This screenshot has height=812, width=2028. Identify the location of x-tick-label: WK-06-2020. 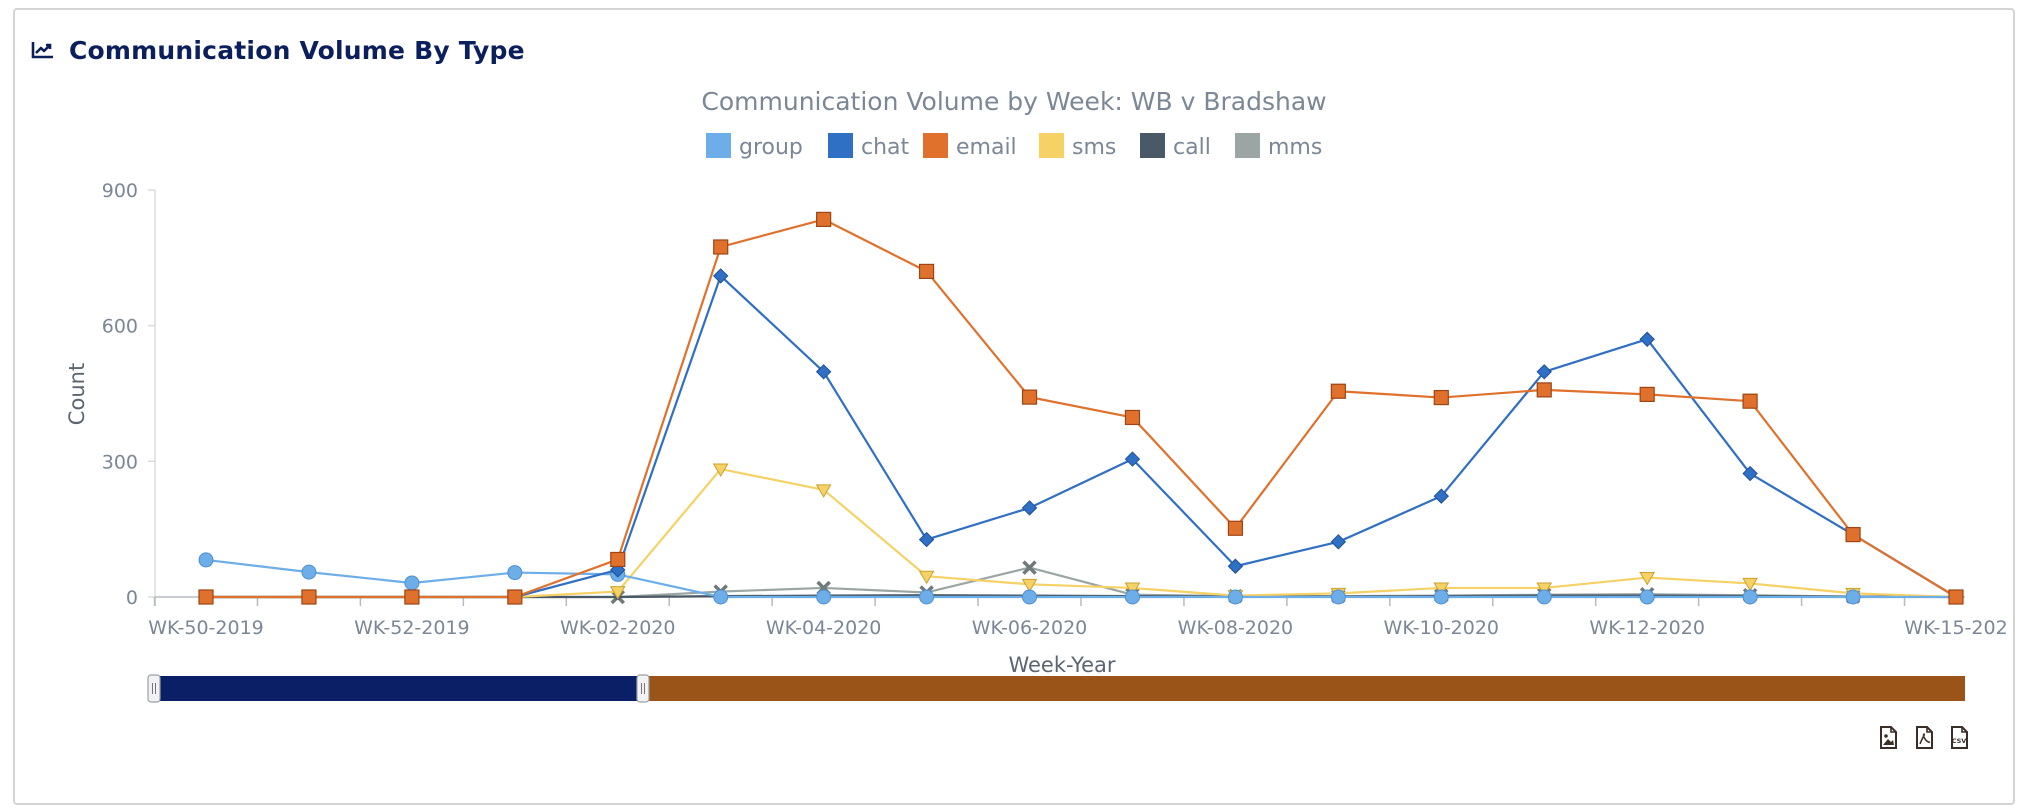
(1030, 628).